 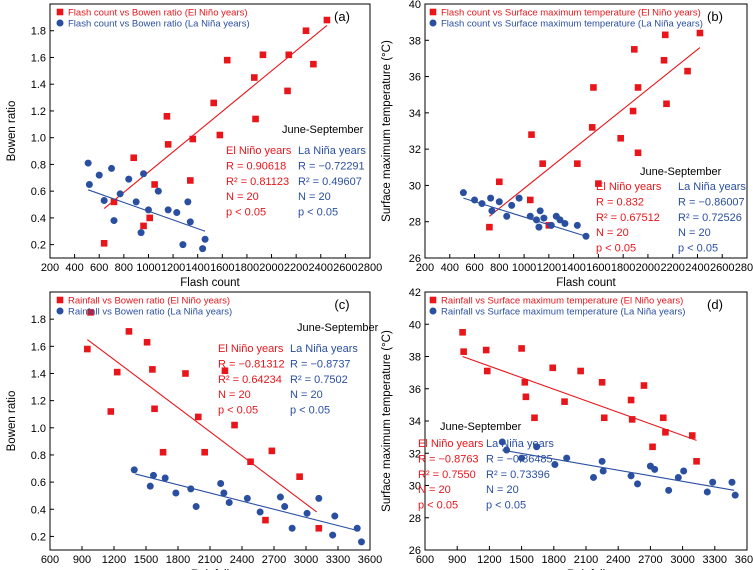 I want to click on x-tick-label: 1000, so click(x=524, y=268).